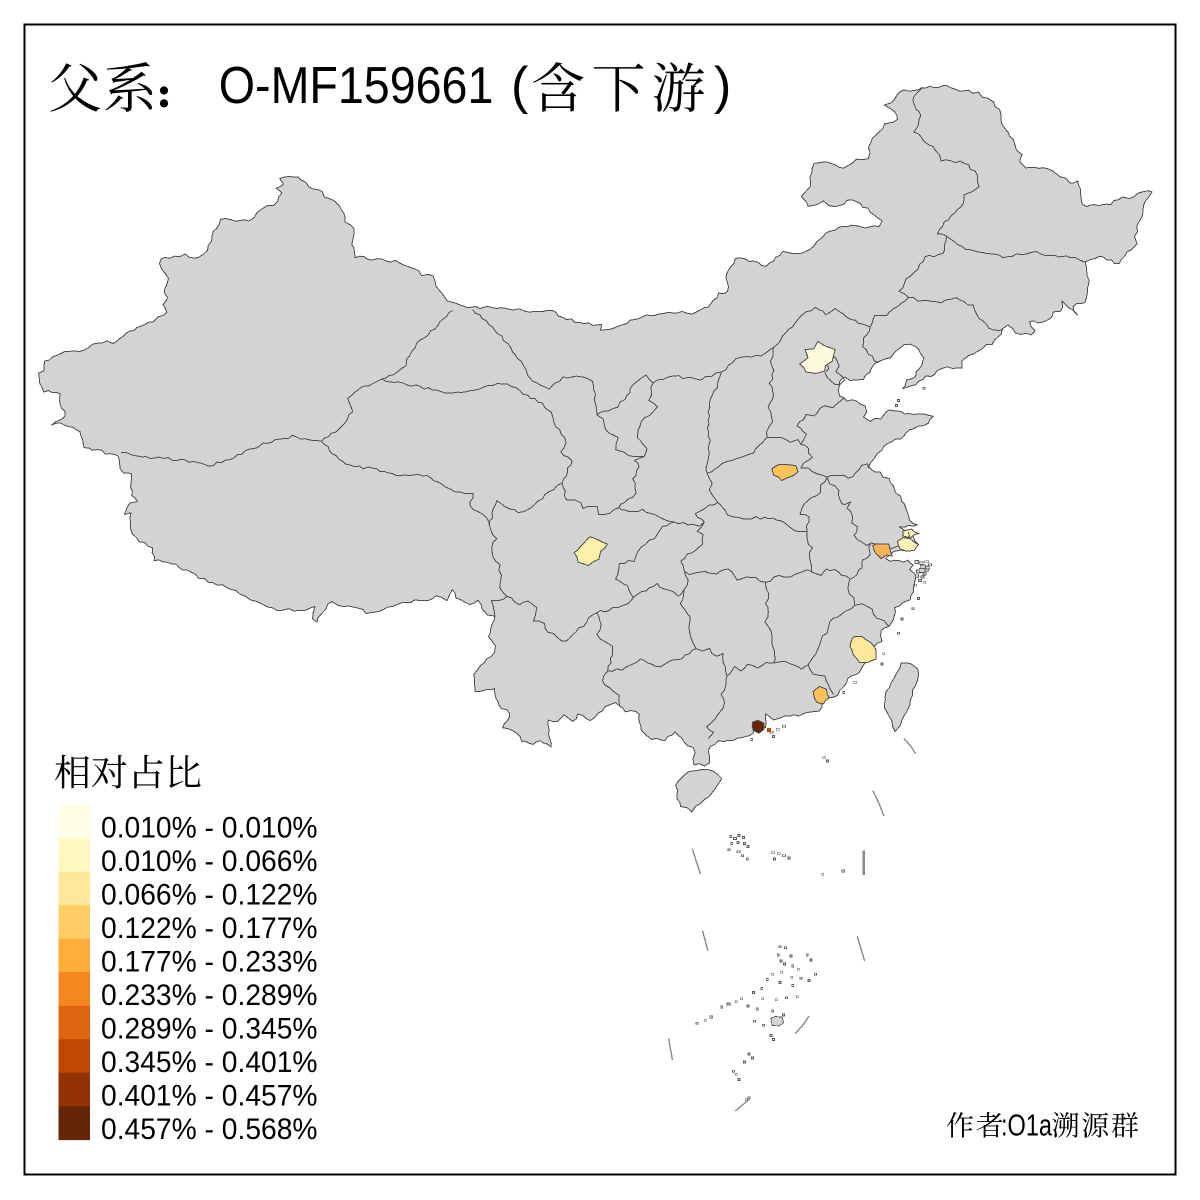 This screenshot has height=1200, width=1200. Describe the element at coordinates (209, 1095) in the screenshot. I see `svg-text: 0.401% - 0.457%` at that location.